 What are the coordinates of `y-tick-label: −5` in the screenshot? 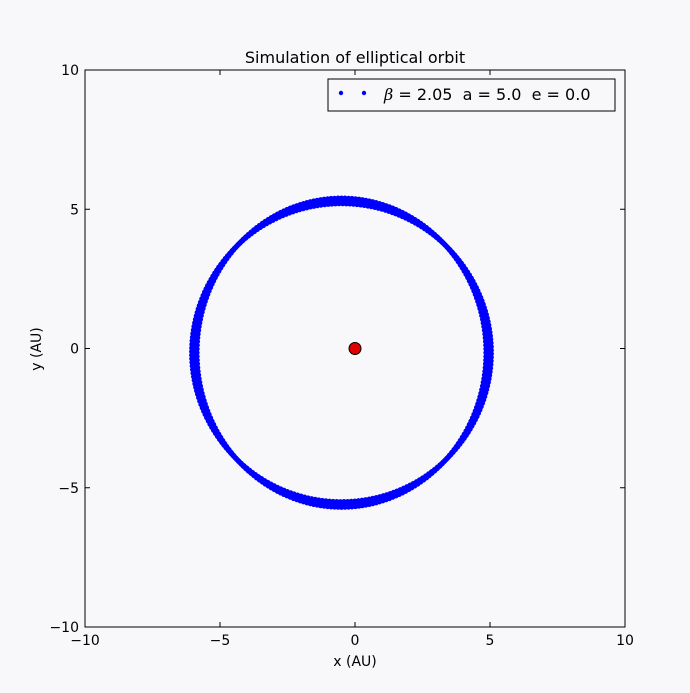 It's located at (68, 489).